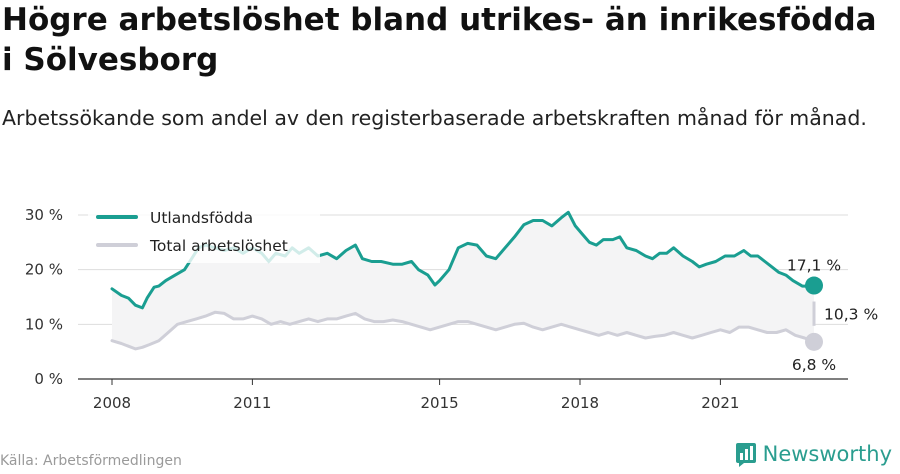 The image size is (900, 474). I want to click on y-axis: 0 % 10 % 20 % 30 %, so click(44, 297).